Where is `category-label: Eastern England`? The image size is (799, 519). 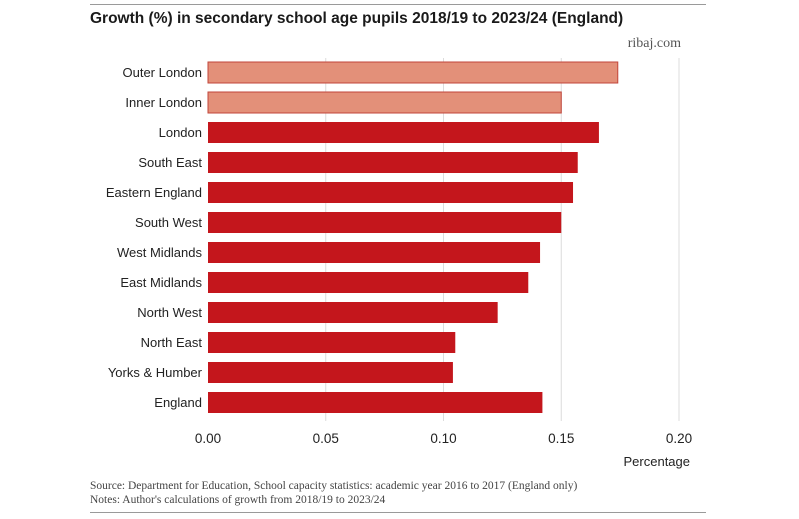 category-label: Eastern England is located at coordinates (154, 192).